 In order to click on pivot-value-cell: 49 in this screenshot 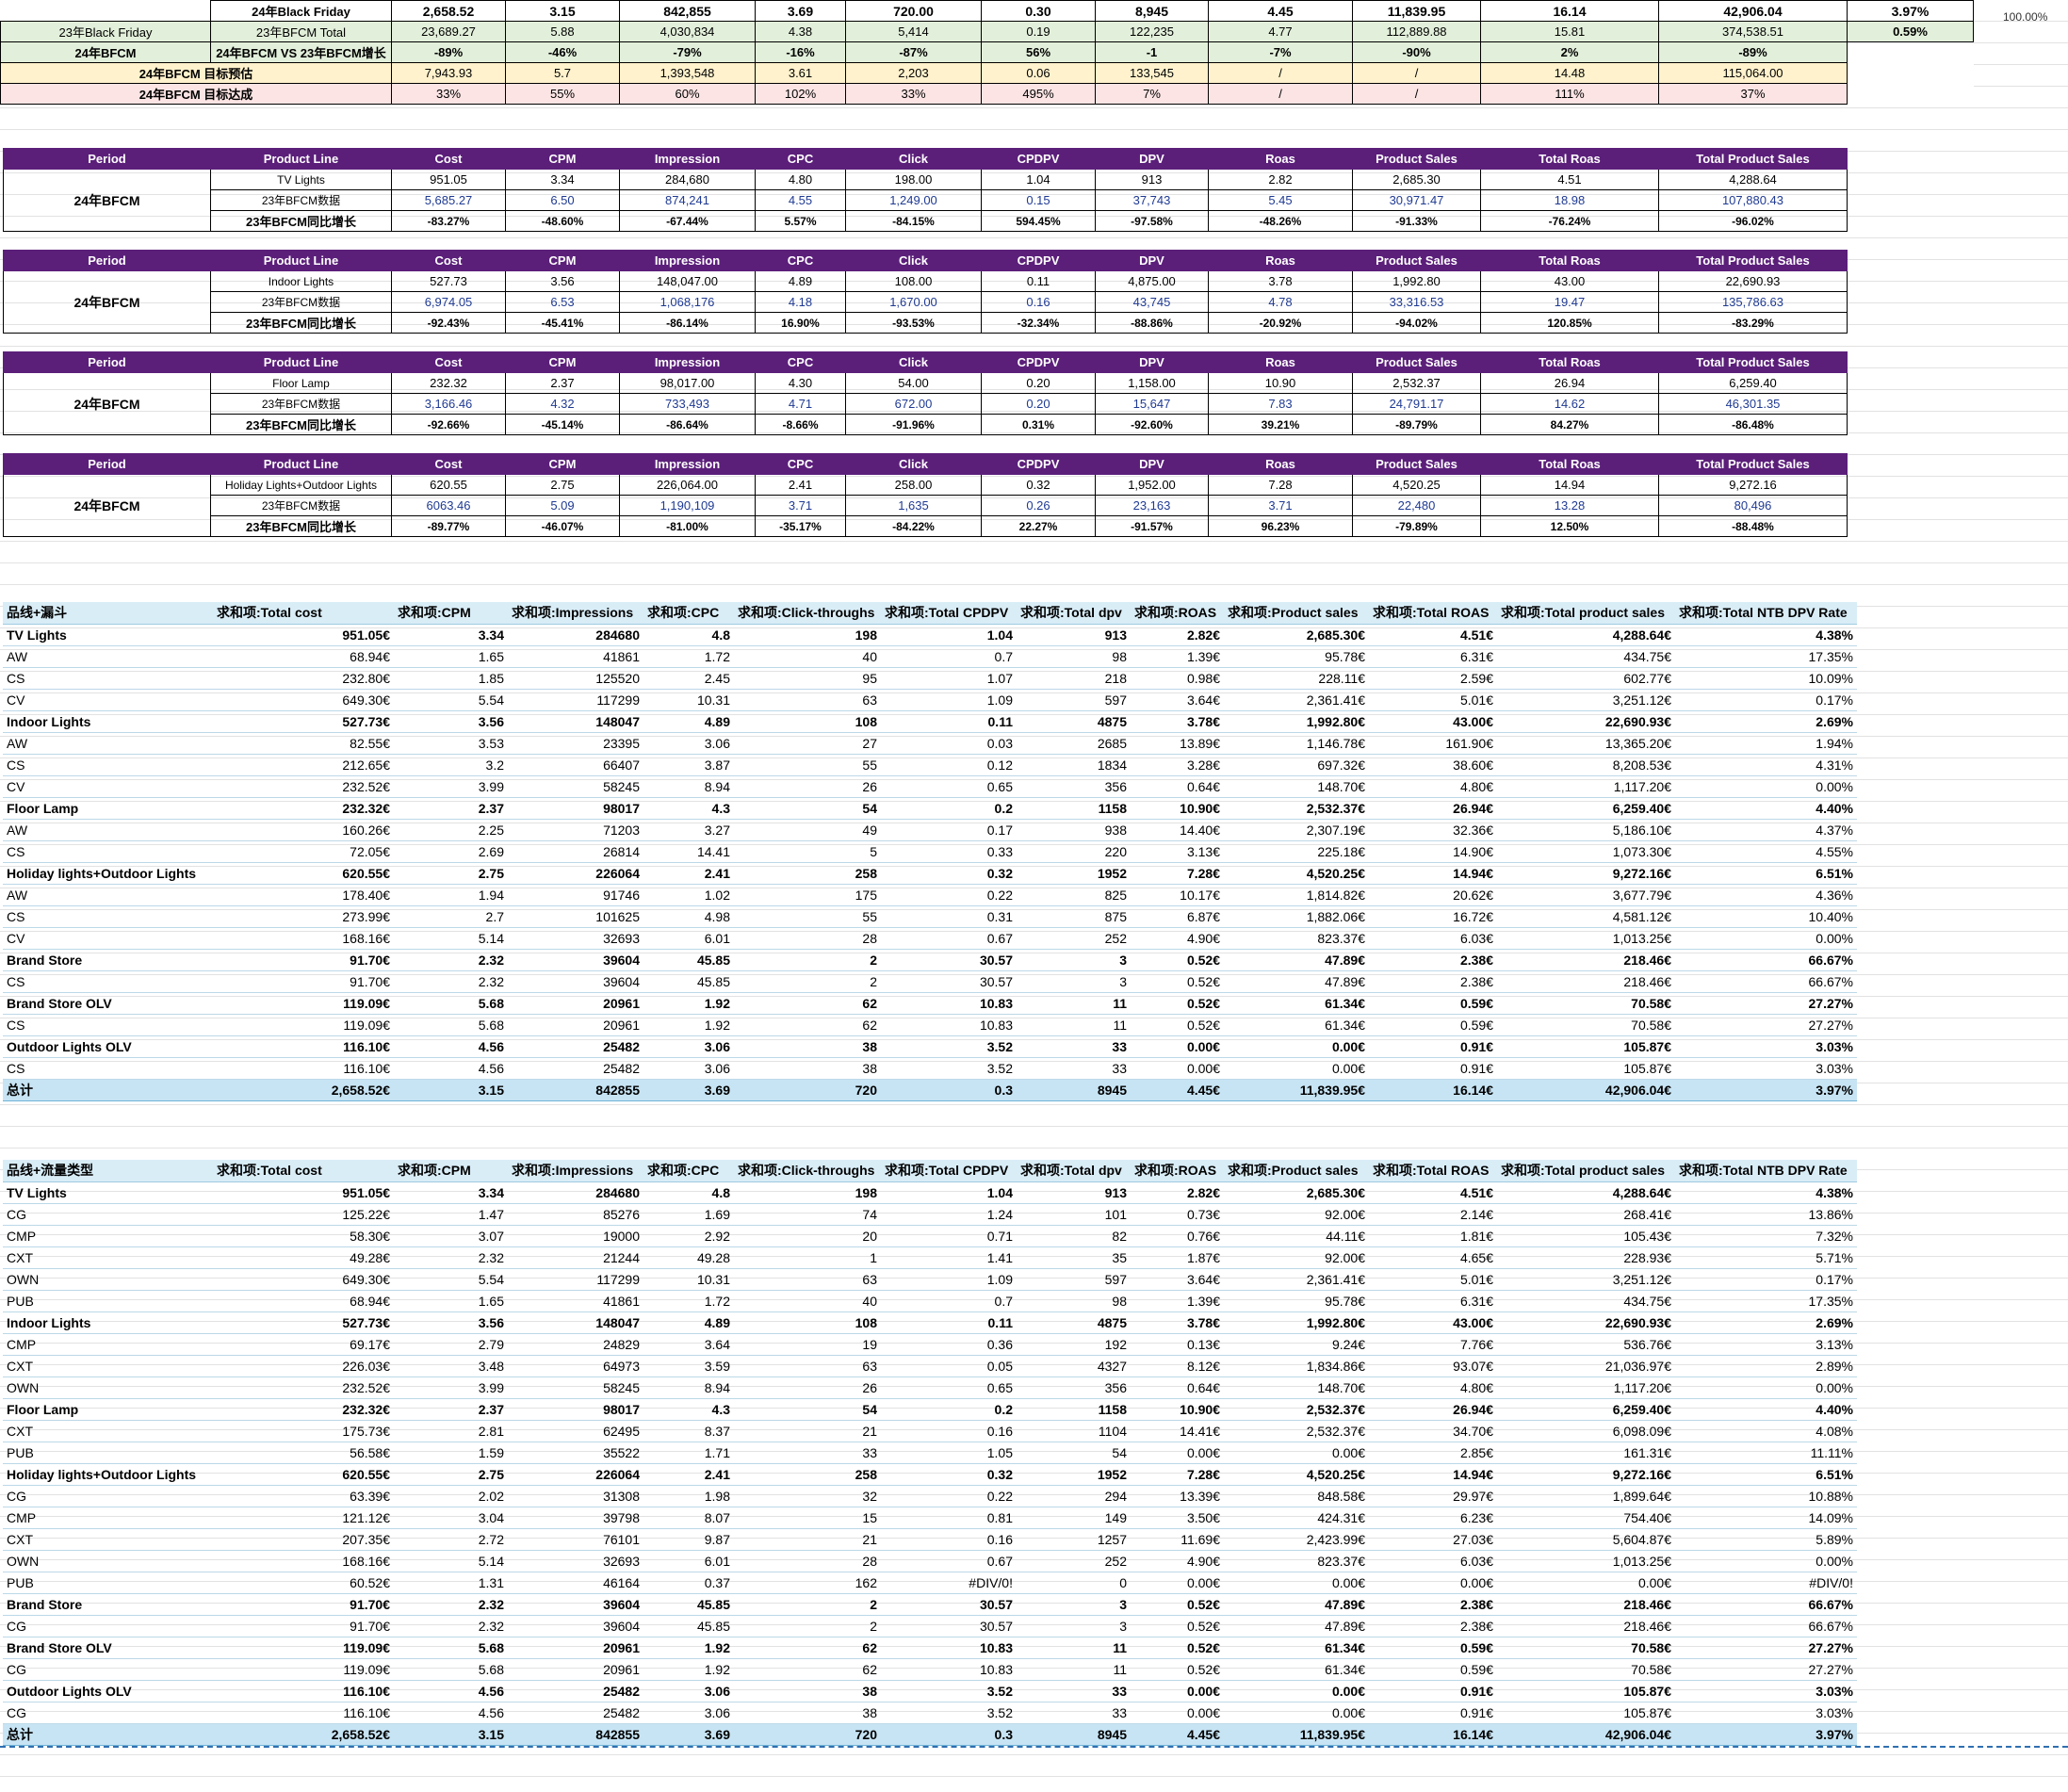, I will do `click(807, 830)`.